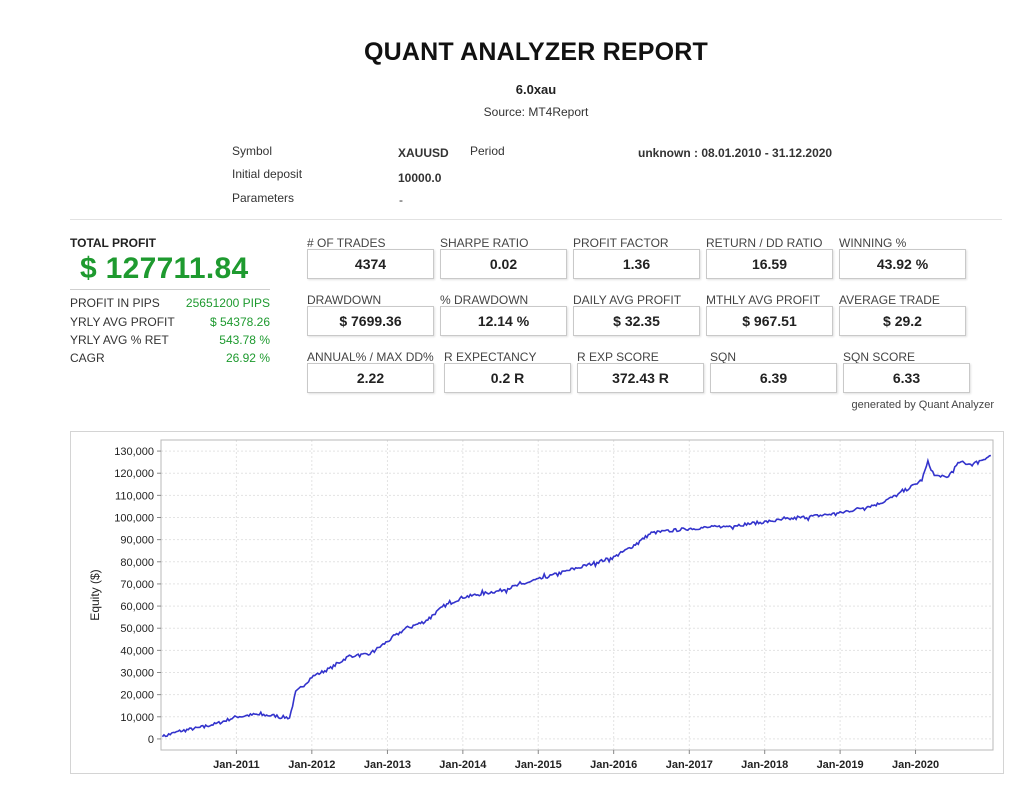 Image resolution: width=1024 pixels, height=786 pixels. What do you see at coordinates (769, 264) in the screenshot?
I see `metric-value: 16.59` at bounding box center [769, 264].